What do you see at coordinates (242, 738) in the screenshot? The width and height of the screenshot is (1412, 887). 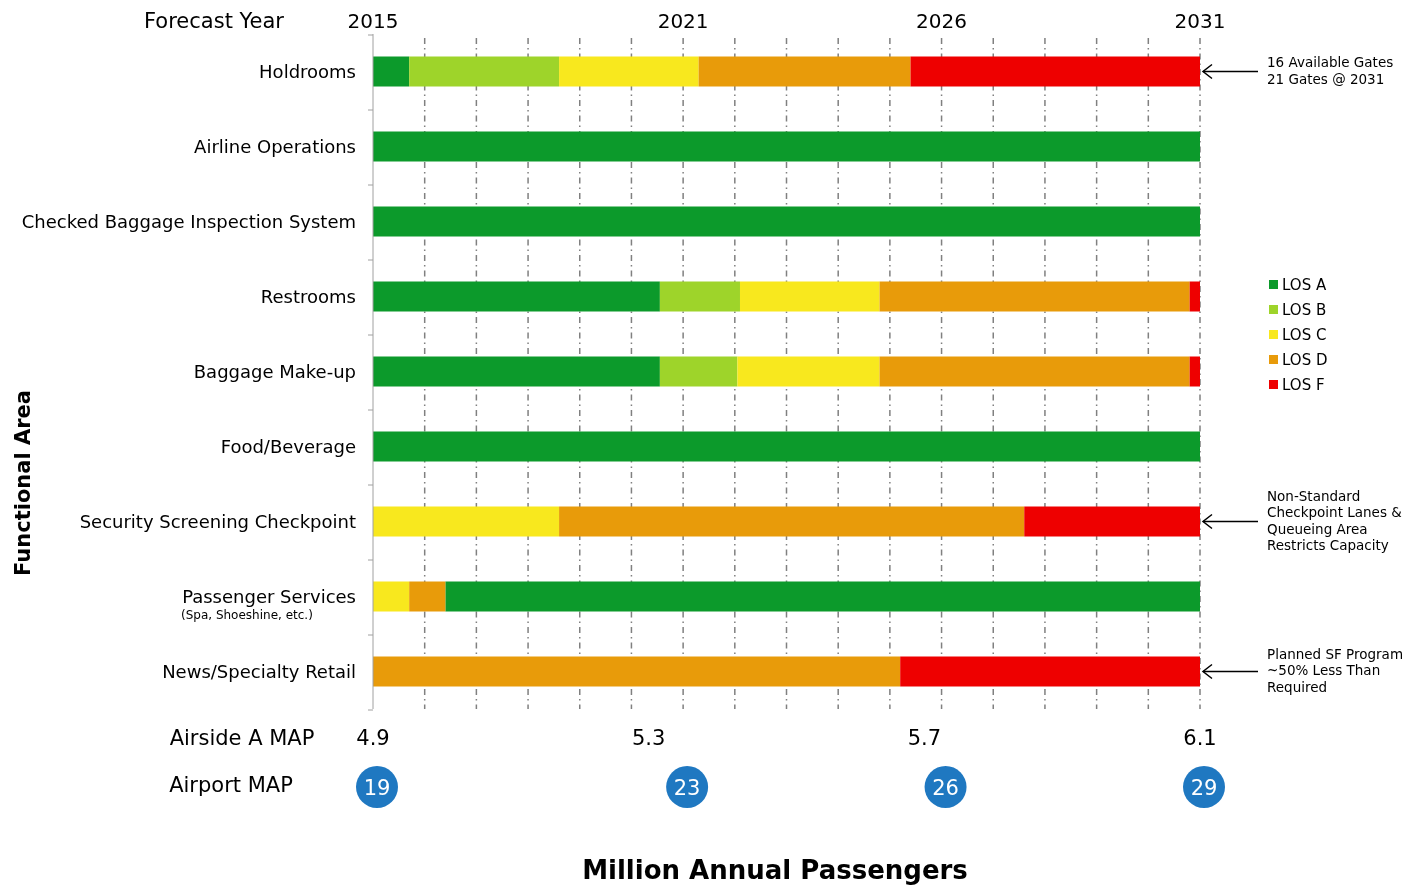 I see `x2-axis-title: Airside A MAP` at bounding box center [242, 738].